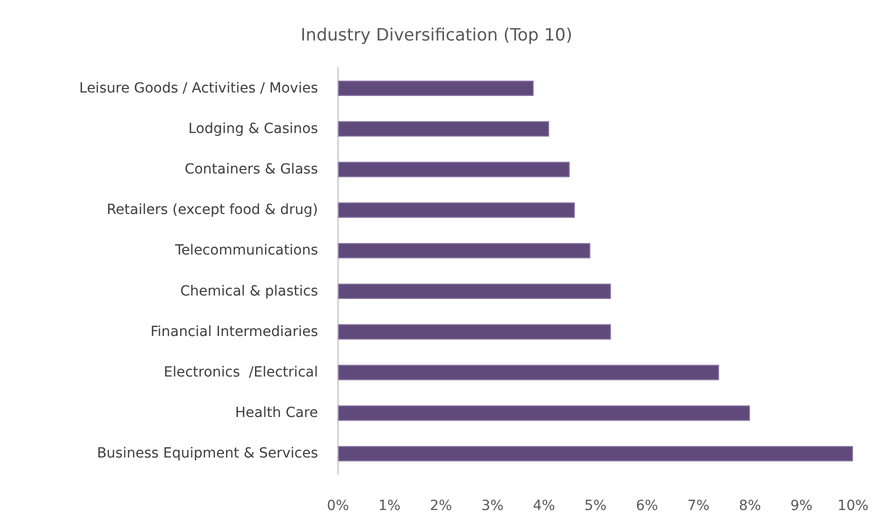  What do you see at coordinates (246, 250) in the screenshot?
I see `y-tick-label: Telecommunications` at bounding box center [246, 250].